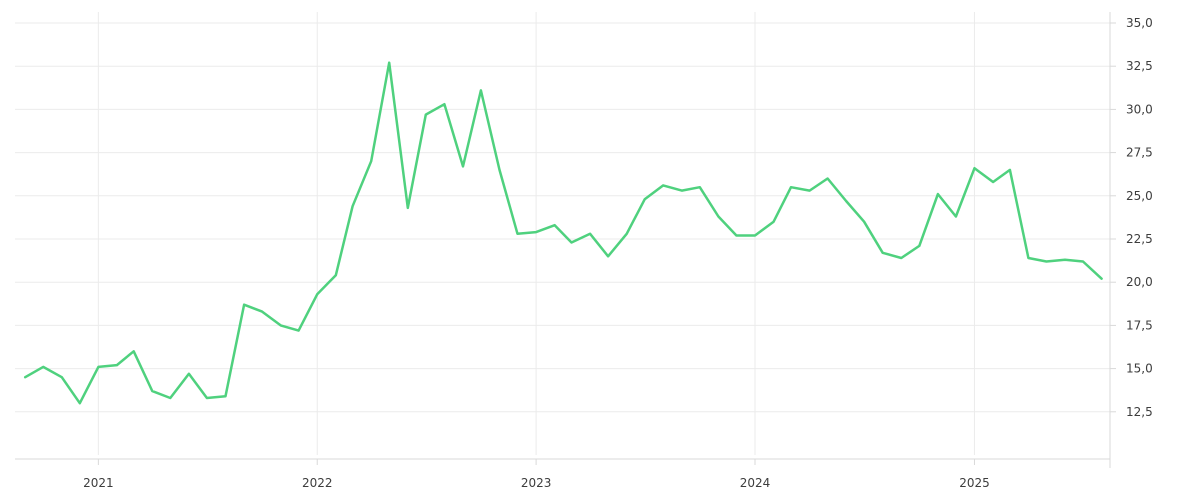  Describe the element at coordinates (1139, 109) in the screenshot. I see `y-tick-label: 30,0` at that location.